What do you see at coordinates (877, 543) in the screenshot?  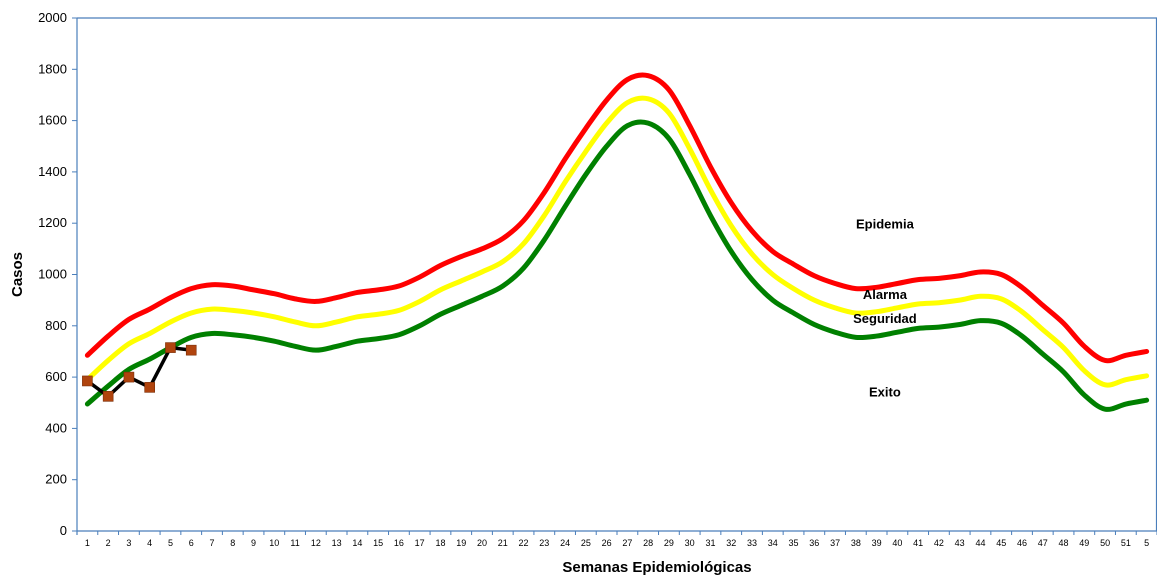 I see `x-tick-label: 39` at bounding box center [877, 543].